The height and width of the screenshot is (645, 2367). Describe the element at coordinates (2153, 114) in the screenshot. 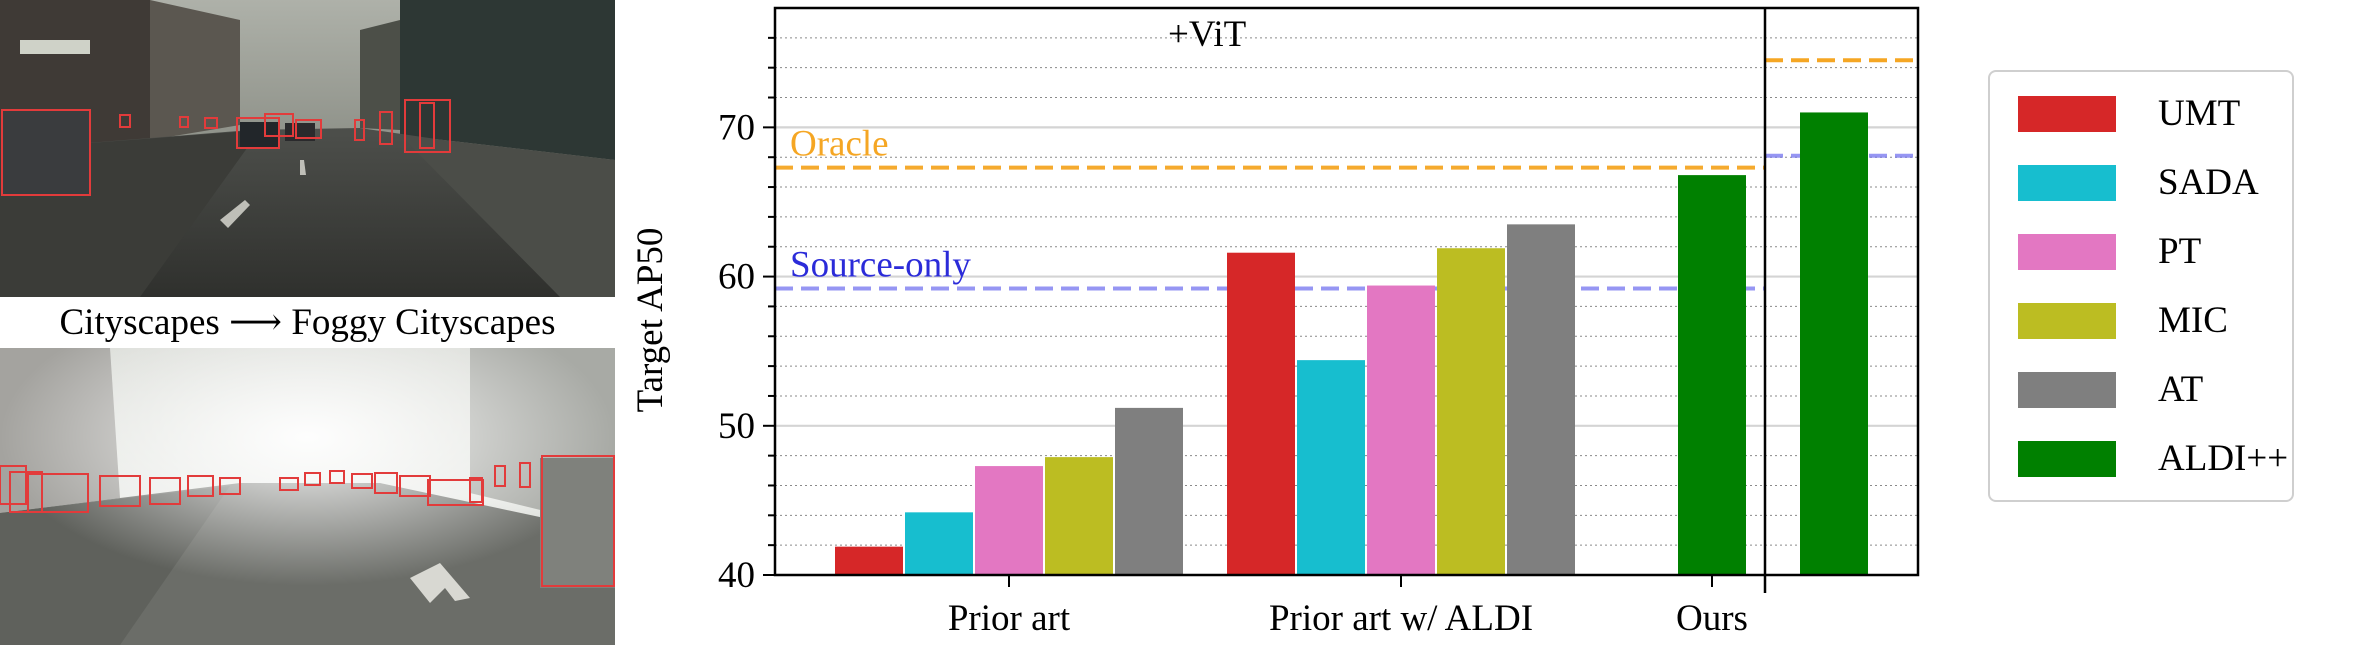

I see `legend-item-umt: UMT` at that location.